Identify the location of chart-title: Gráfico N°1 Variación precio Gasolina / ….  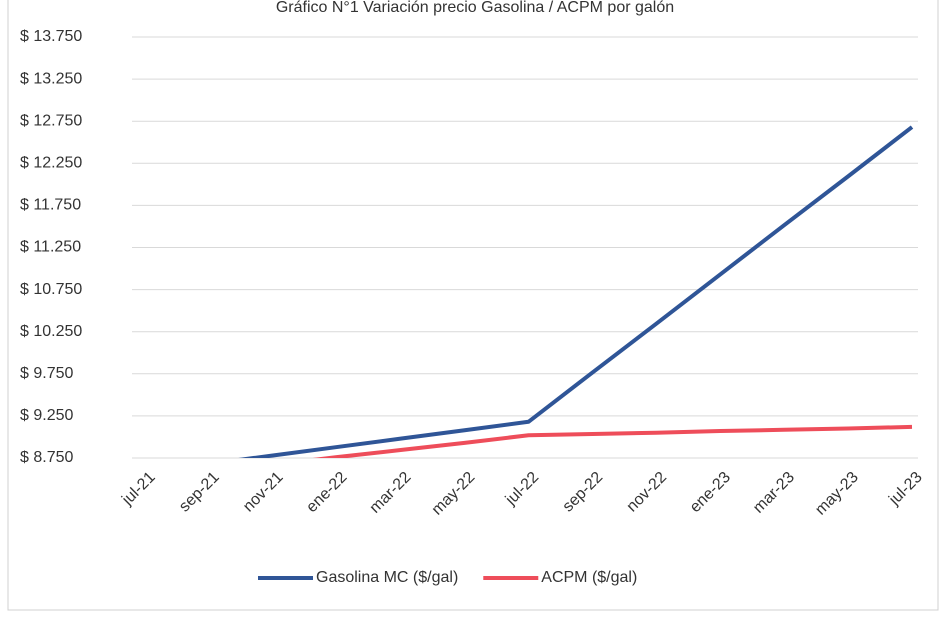
(475, 8).